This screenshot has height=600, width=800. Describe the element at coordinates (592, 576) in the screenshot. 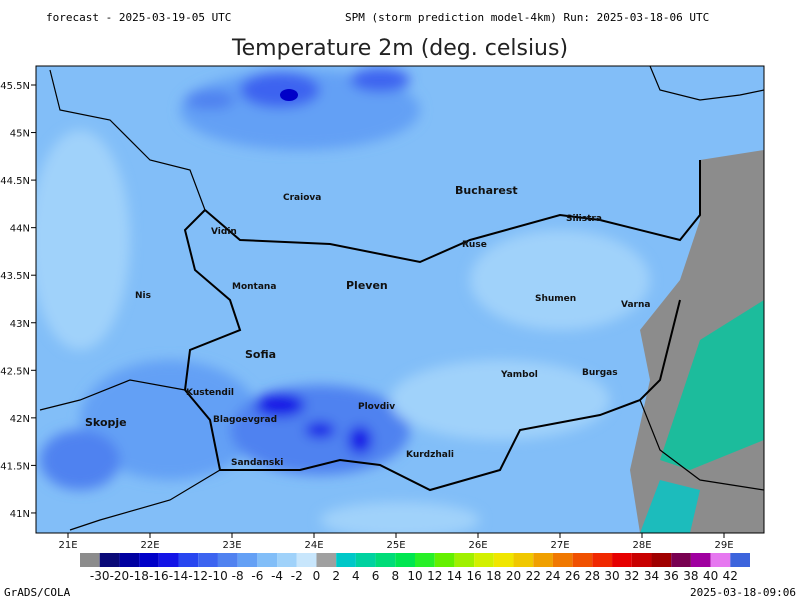

I see `colorbar-label: 28` at that location.